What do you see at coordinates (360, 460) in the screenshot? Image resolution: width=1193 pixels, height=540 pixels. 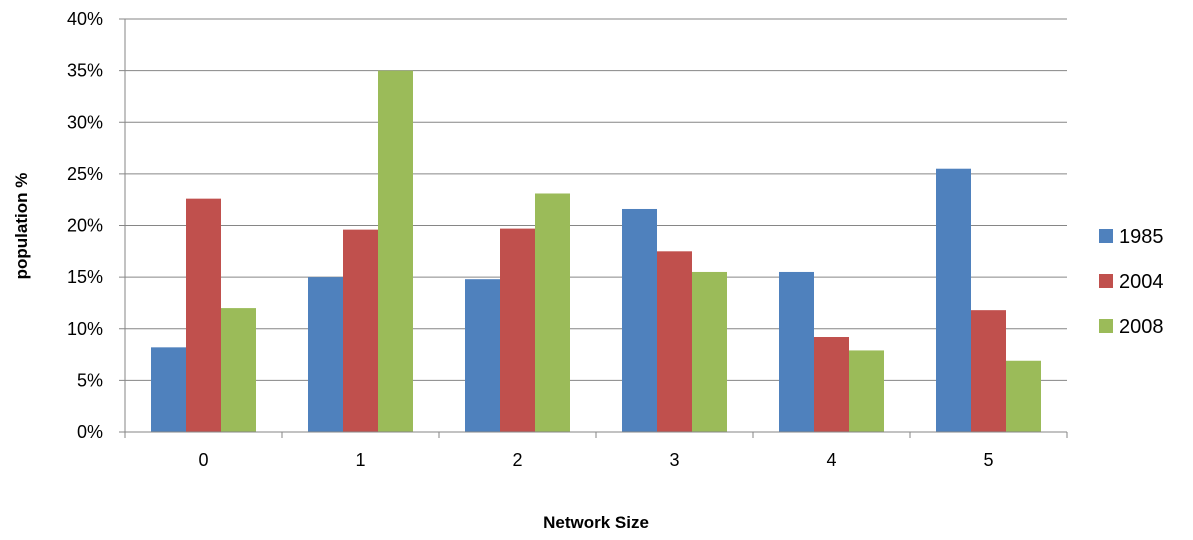 I see `x-tick-label: 1` at bounding box center [360, 460].